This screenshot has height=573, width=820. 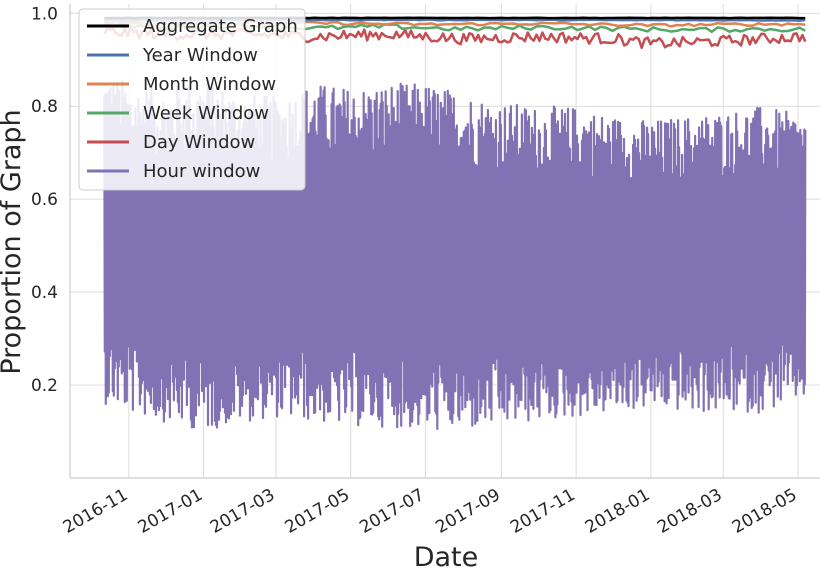 I want to click on legend-entry-label: Day Window, so click(x=199, y=142).